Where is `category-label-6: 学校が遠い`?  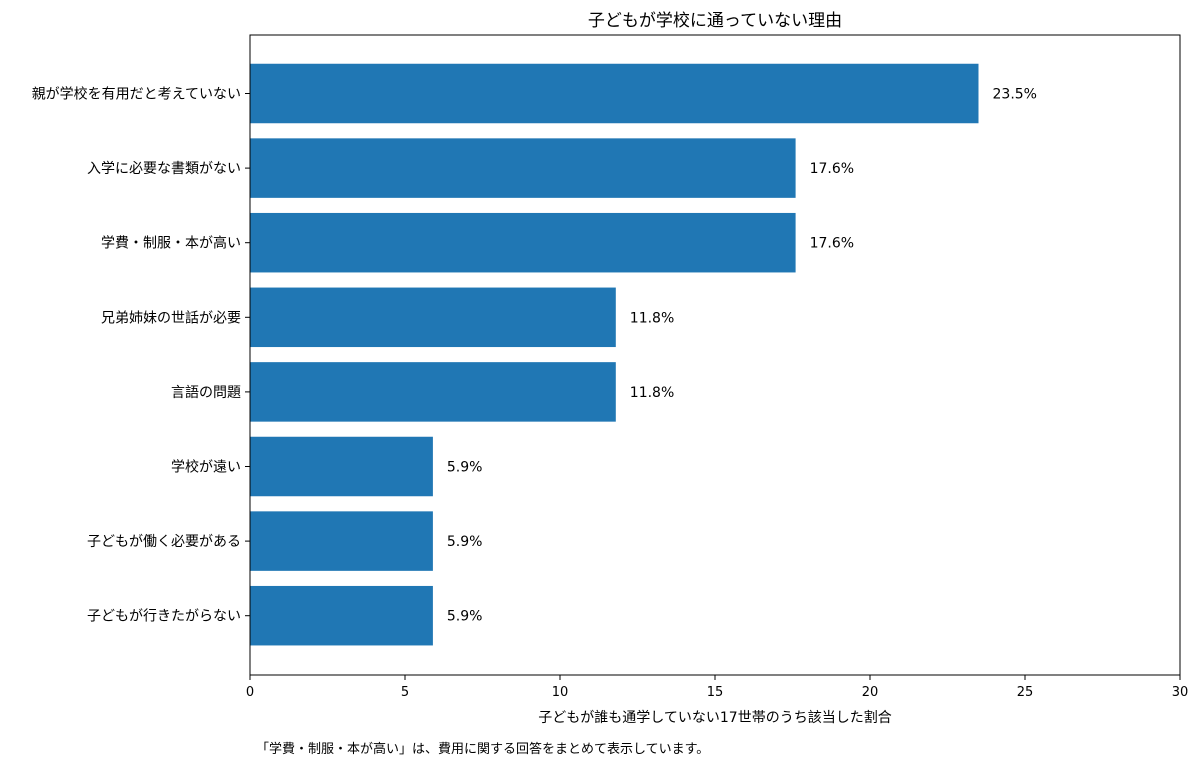 category-label-6: 学校が遠い is located at coordinates (206, 467).